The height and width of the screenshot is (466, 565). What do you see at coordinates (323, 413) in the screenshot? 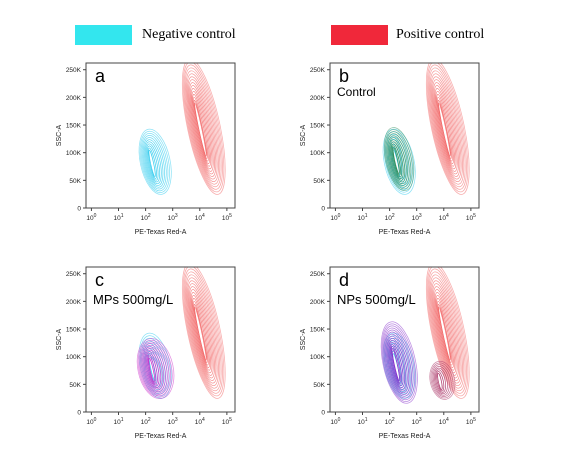
I see `y-tick-label: 0` at bounding box center [323, 413].